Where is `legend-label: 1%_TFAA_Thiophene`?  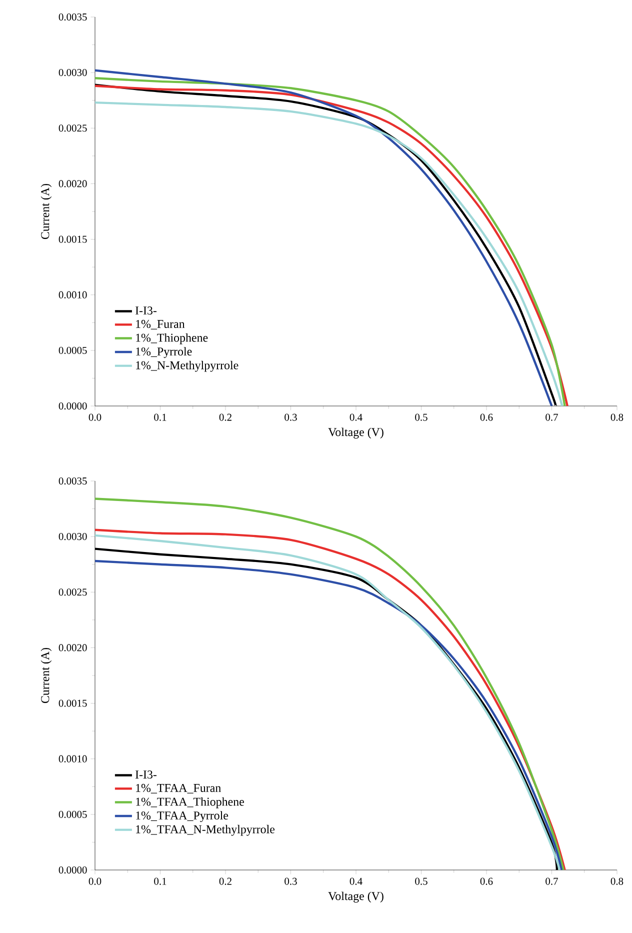
legend-label: 1%_TFAA_Thiophene is located at coordinates (190, 802).